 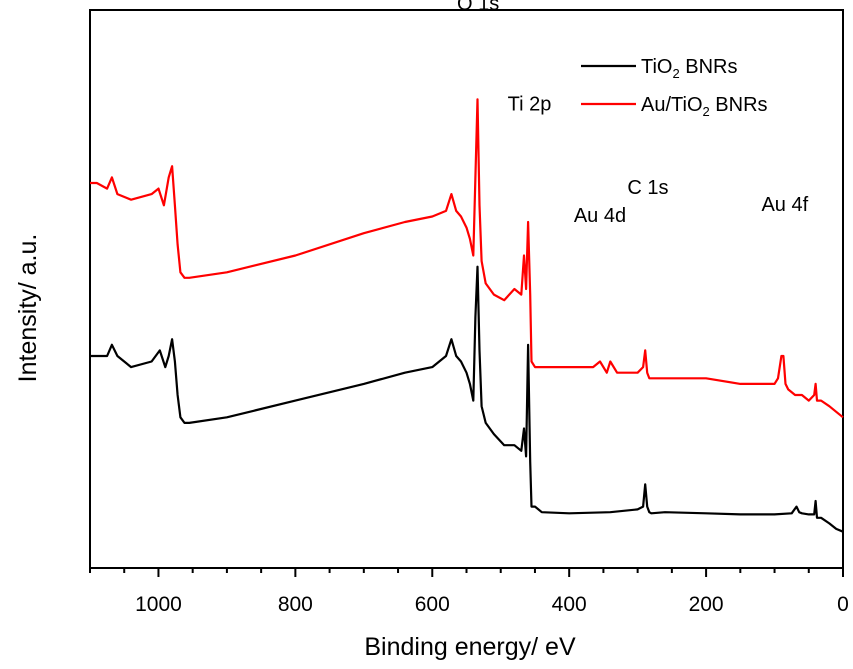 I want to click on peak-annotation: Au 4d, so click(x=600, y=216).